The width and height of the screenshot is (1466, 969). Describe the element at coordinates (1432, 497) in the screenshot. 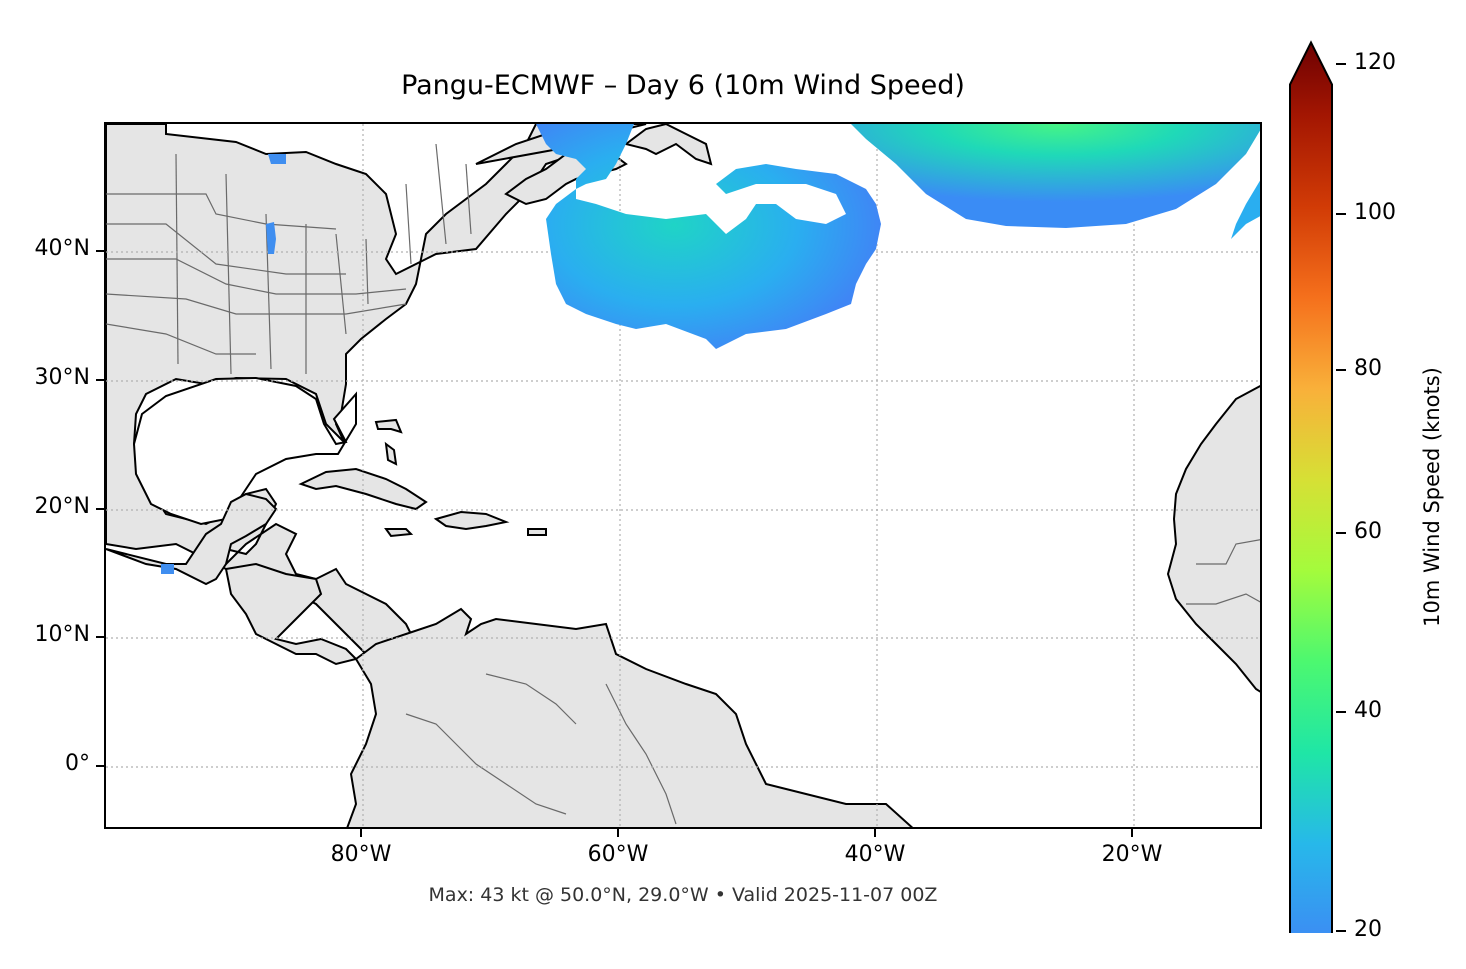

I see `colorbar-label: 10m Wind Speed (knots)` at that location.